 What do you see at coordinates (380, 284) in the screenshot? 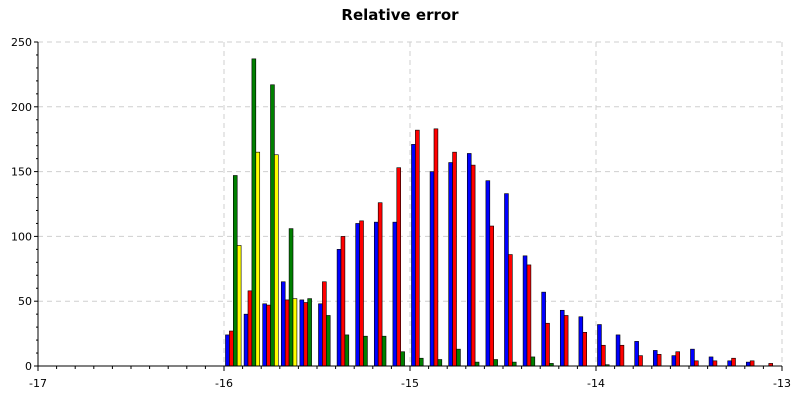
I see `bar-series1-bin8` at bounding box center [380, 284].